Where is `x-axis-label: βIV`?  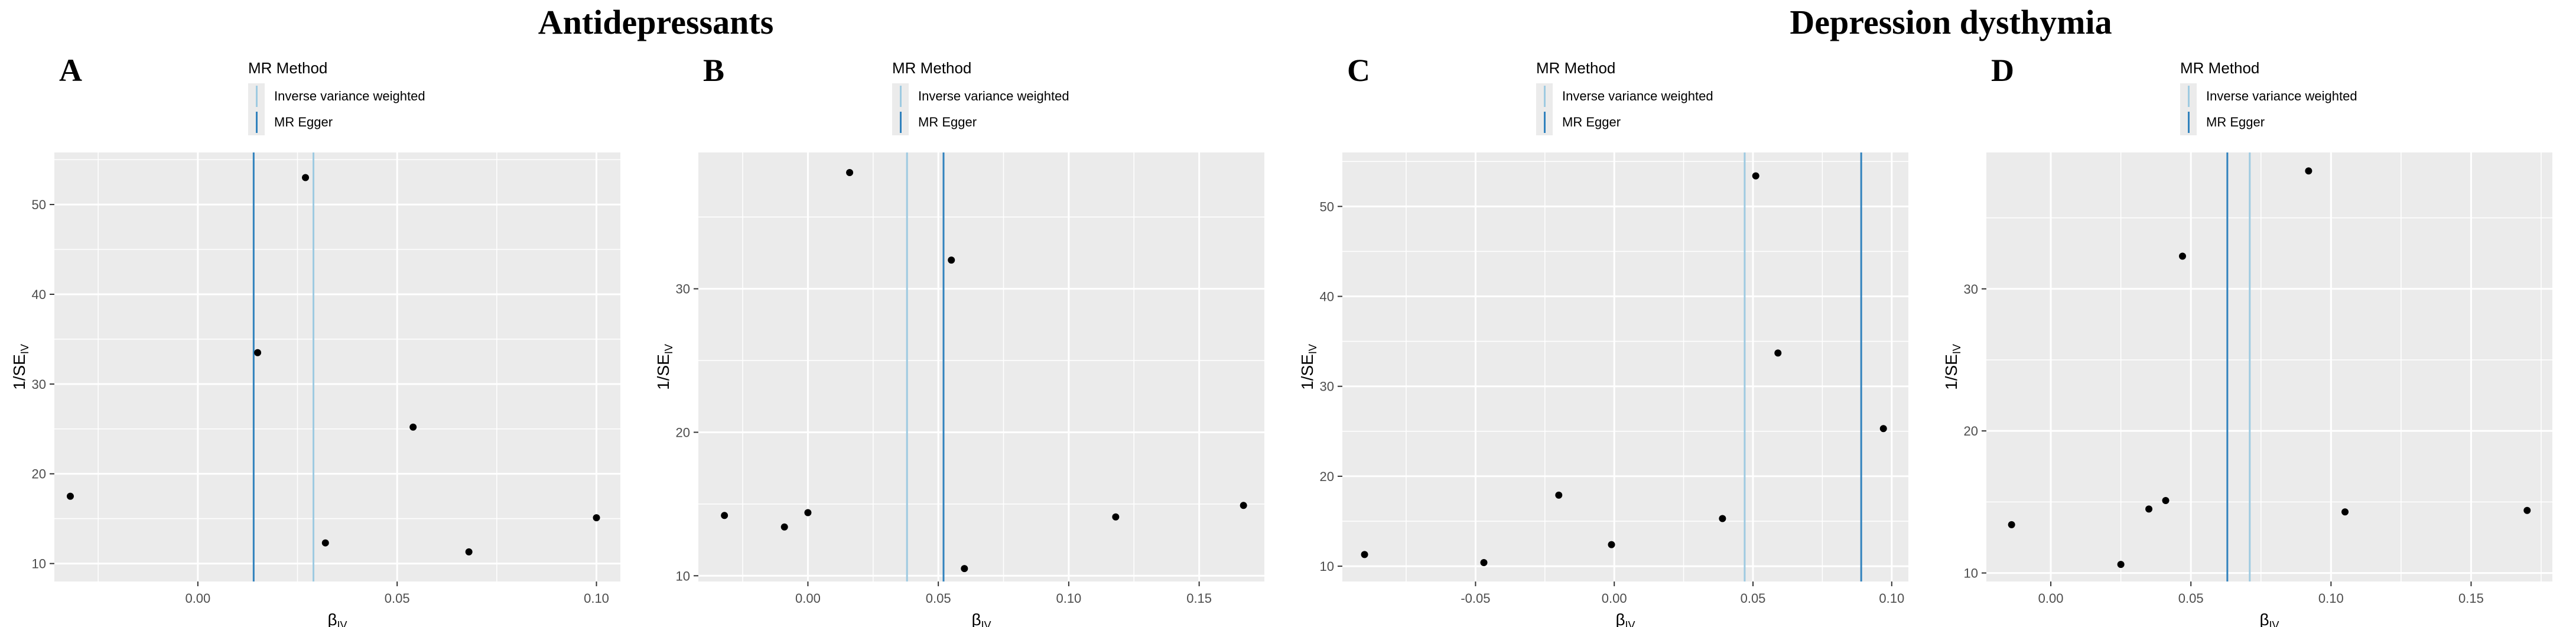
x-axis-label: βIV is located at coordinates (1625, 618).